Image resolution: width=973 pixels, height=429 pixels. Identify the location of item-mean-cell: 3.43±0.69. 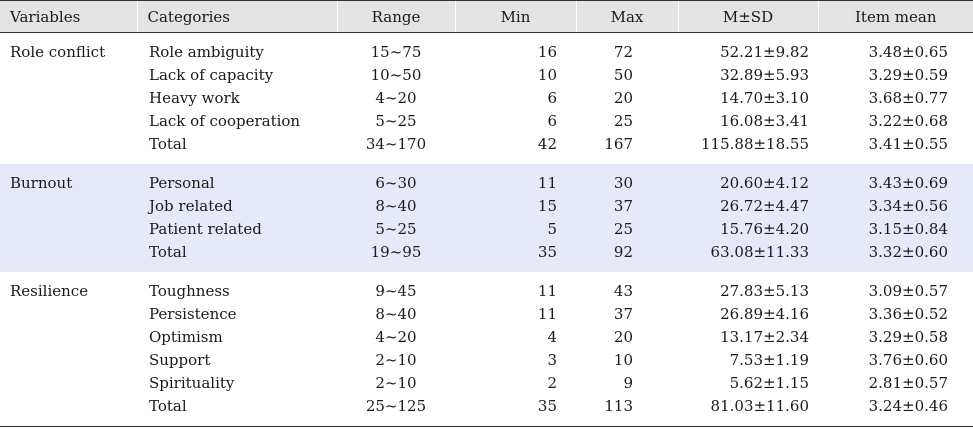
(908, 183).